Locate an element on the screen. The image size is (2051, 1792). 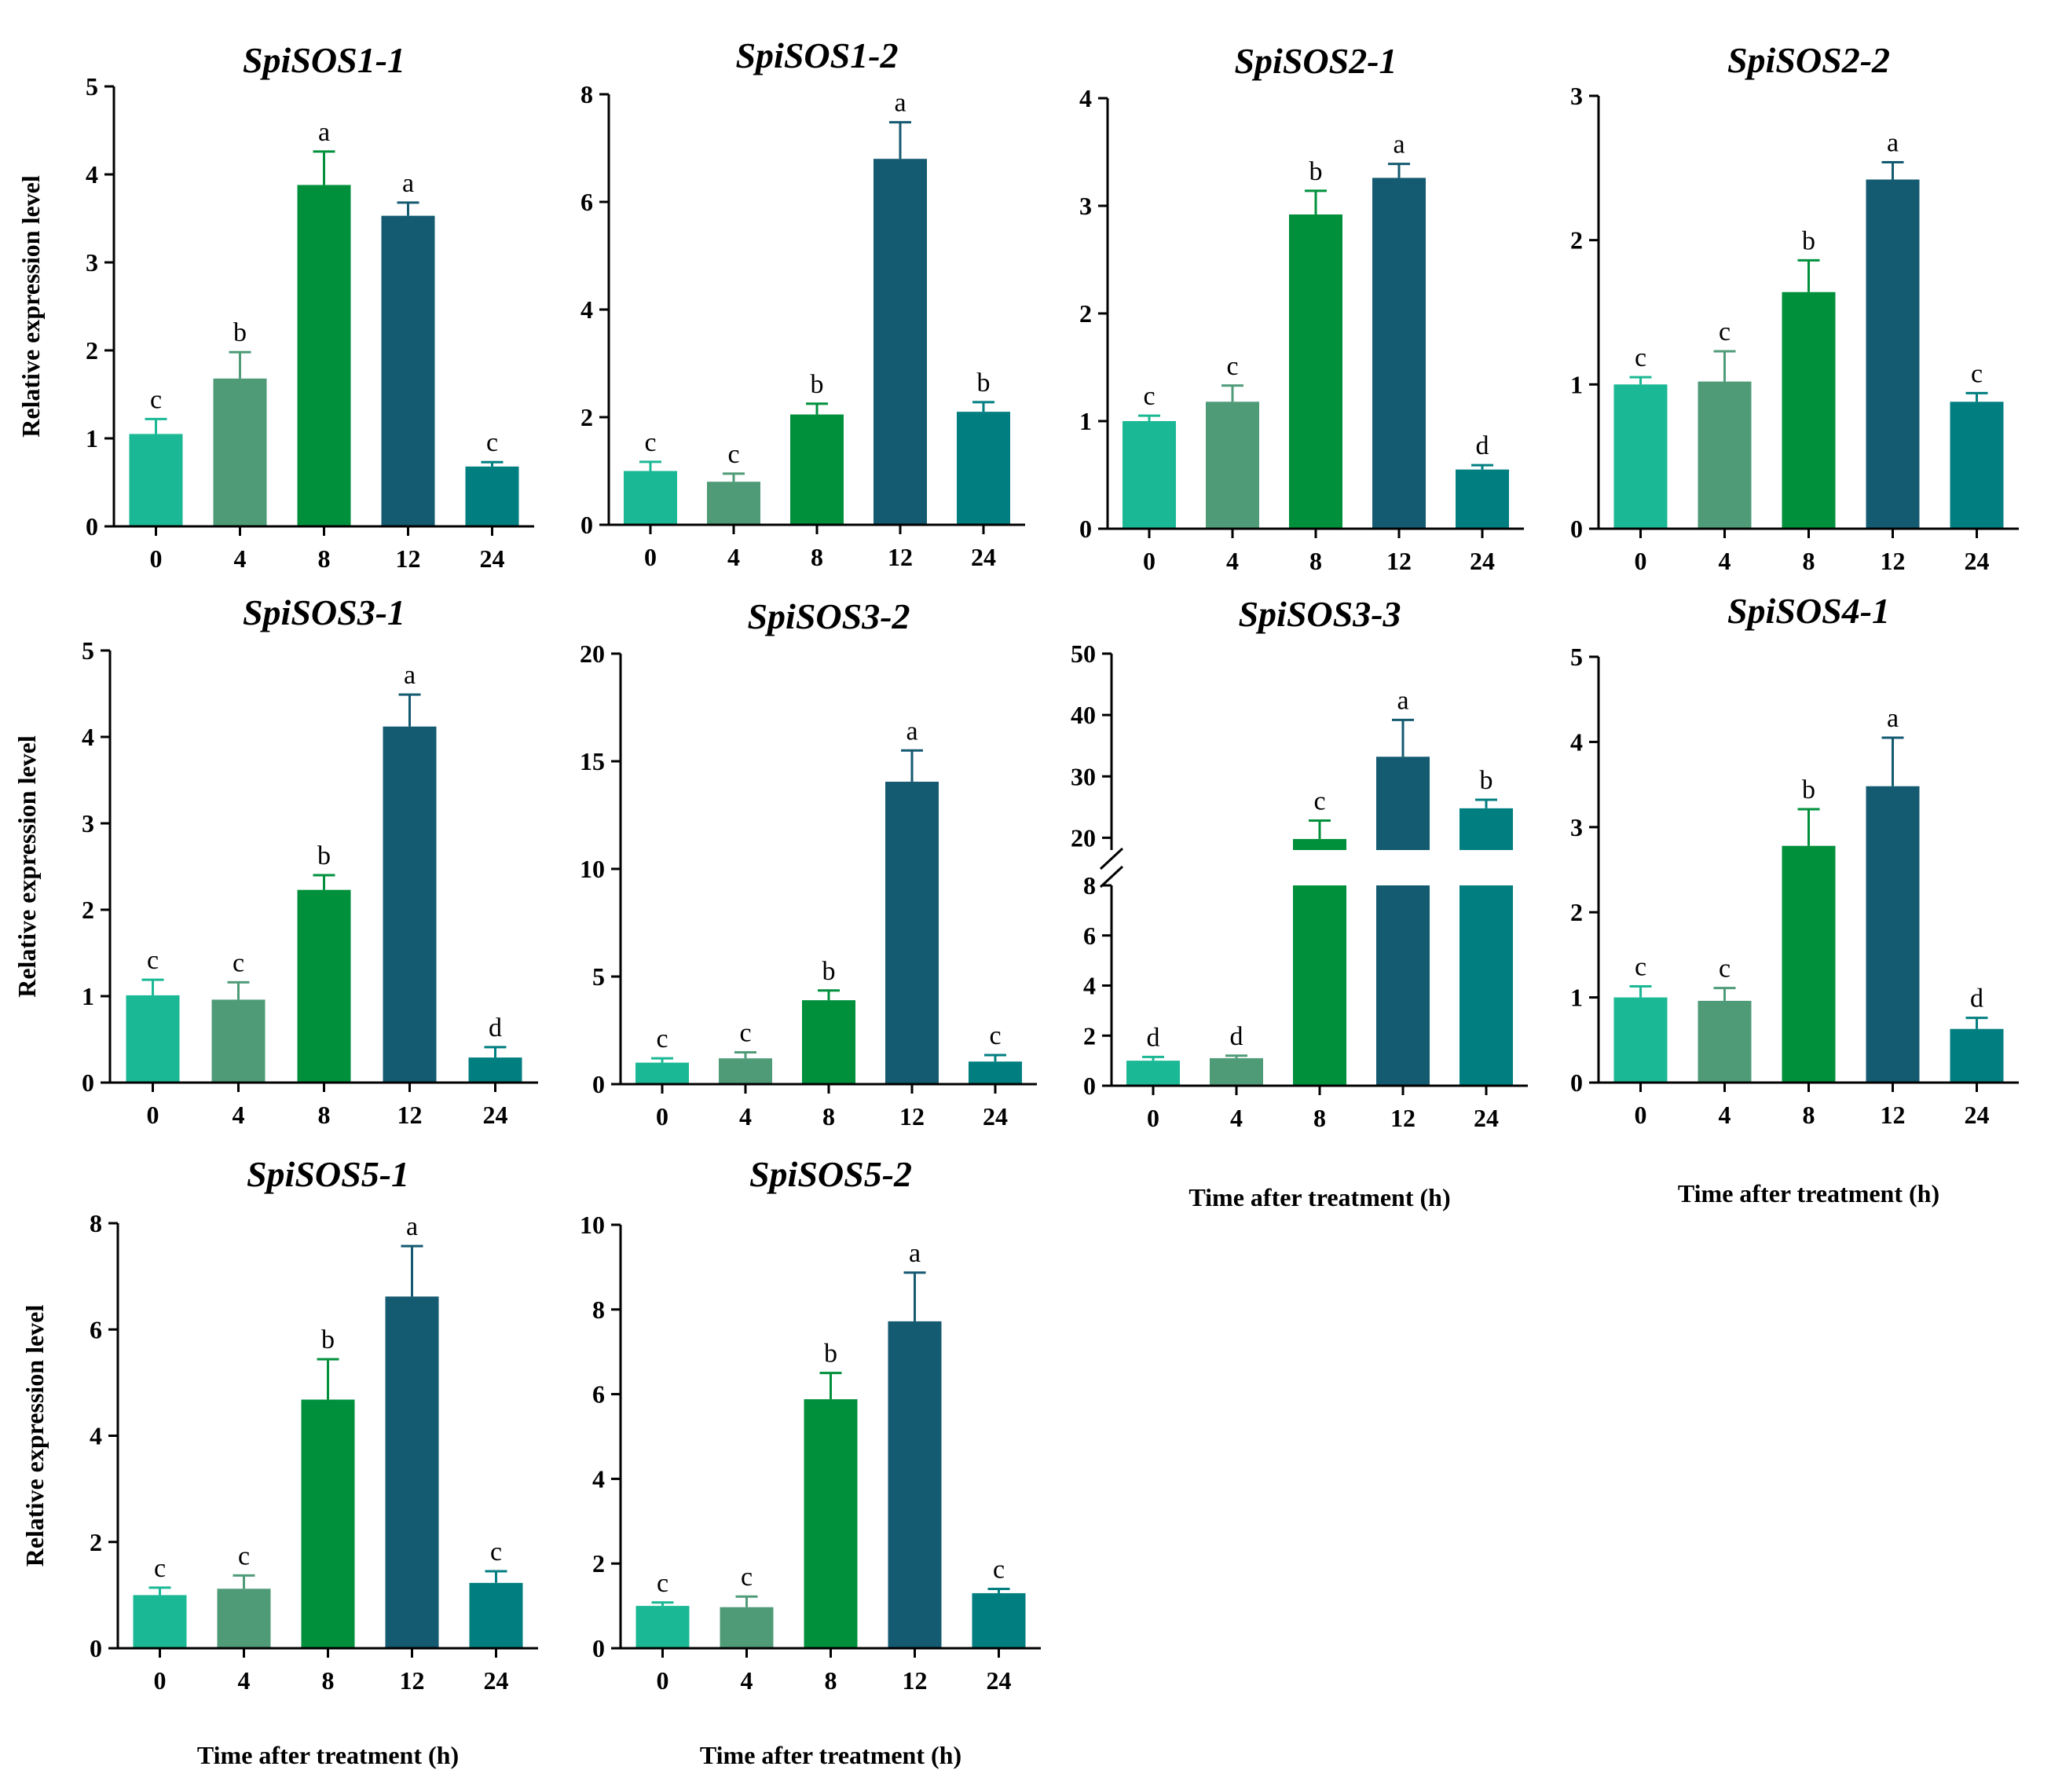
chart-title: SpiSOS1-1 is located at coordinates (324, 60).